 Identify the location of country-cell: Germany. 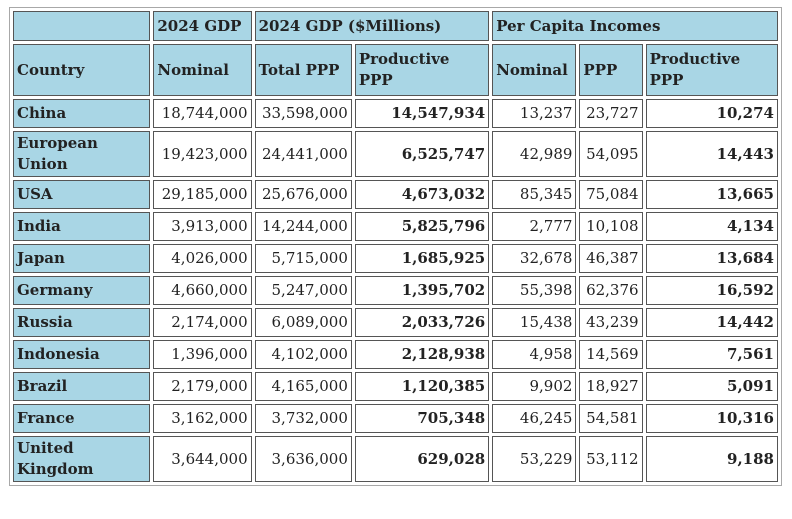
(82, 290).